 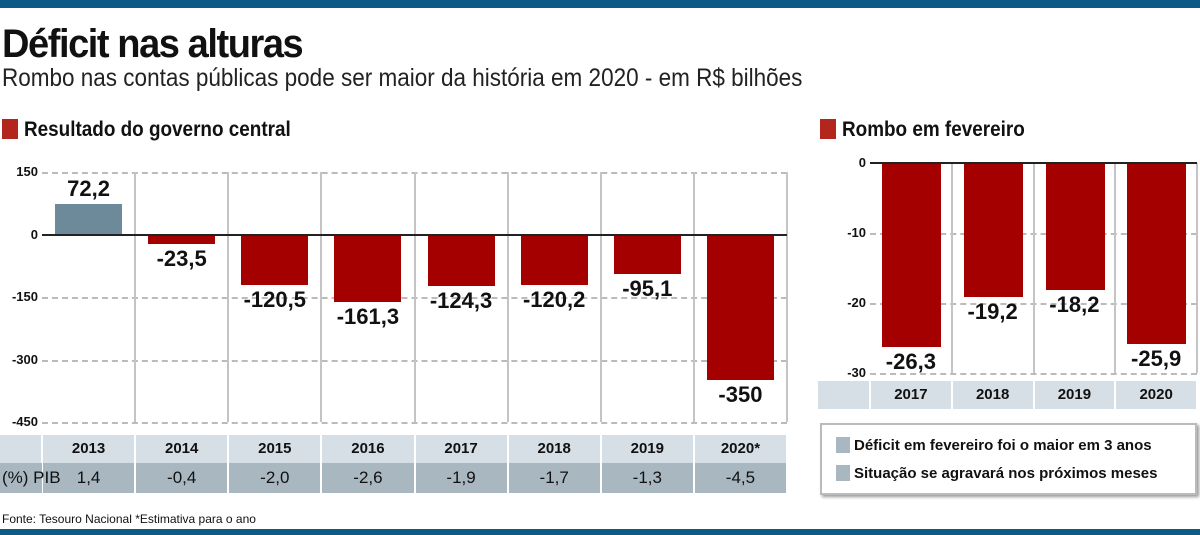 I want to click on value-label: -25,9, so click(x=1156, y=359).